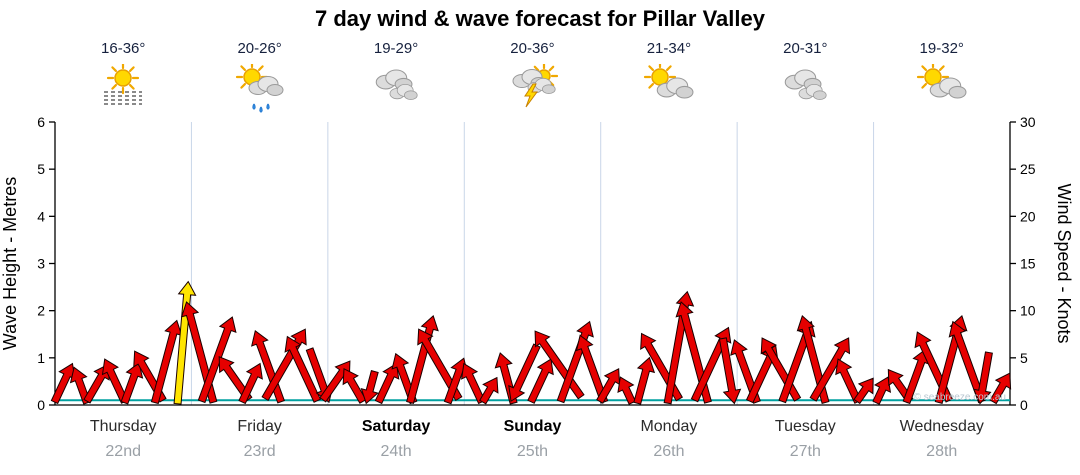 This screenshot has width=1080, height=475. Describe the element at coordinates (960, 397) in the screenshot. I see `watermark: © seabreeze.com.au` at that location.